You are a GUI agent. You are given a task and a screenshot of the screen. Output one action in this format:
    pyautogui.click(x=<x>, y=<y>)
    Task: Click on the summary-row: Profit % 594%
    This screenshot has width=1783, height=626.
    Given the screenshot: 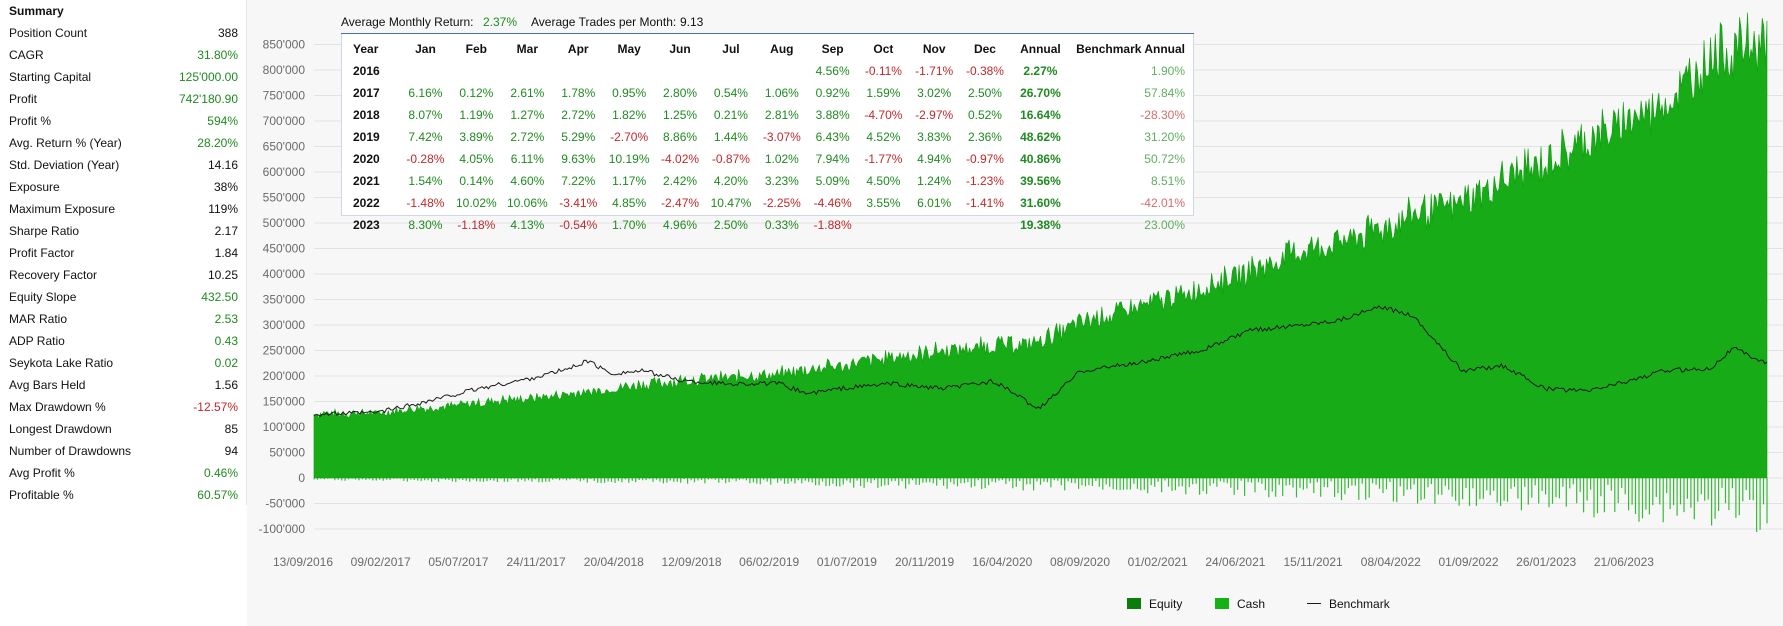 What is the action you would take?
    pyautogui.click(x=123, y=121)
    